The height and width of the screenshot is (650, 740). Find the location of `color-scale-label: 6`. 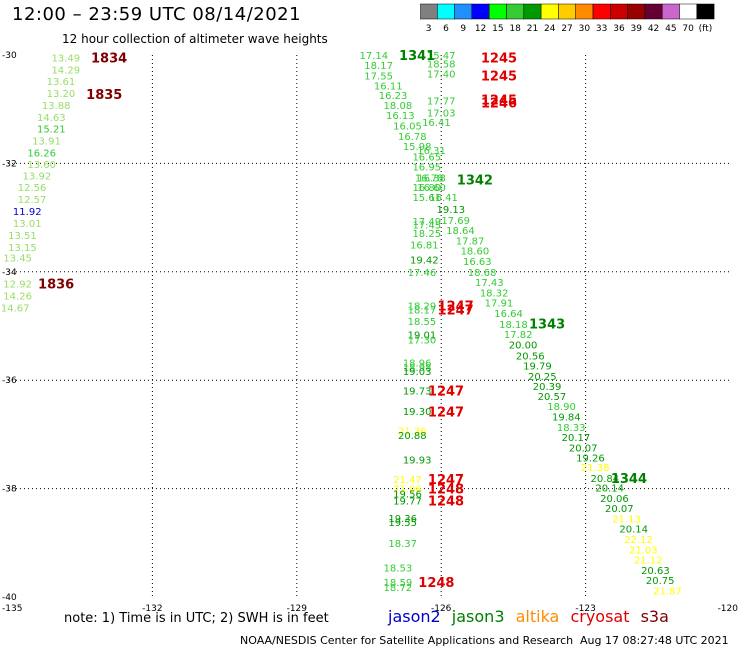

color-scale-label: 6 is located at coordinates (446, 28).